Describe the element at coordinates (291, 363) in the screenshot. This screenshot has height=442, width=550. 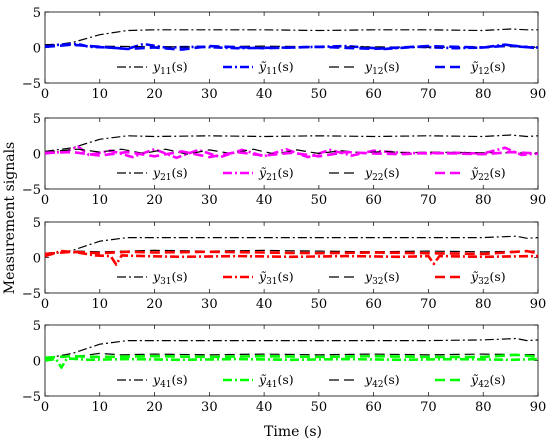
I see `series-line-41-tilde` at that location.